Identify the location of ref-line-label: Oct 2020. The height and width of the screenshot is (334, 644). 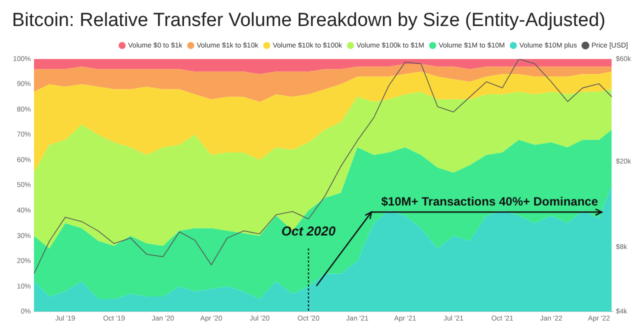
(308, 231).